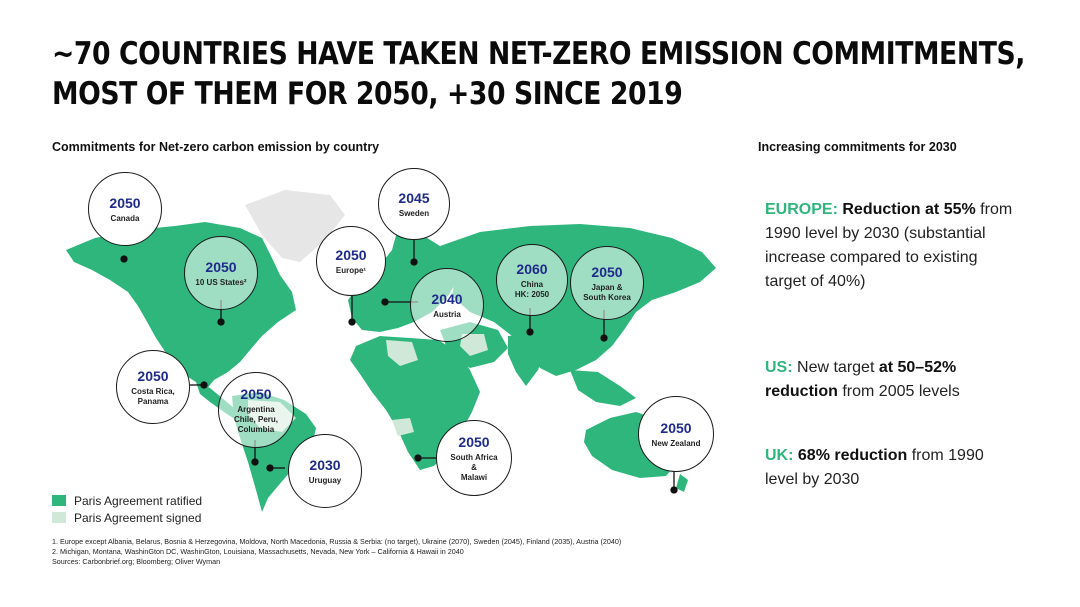 The image size is (1080, 607). What do you see at coordinates (447, 298) in the screenshot?
I see `callout-year: 2040` at bounding box center [447, 298].